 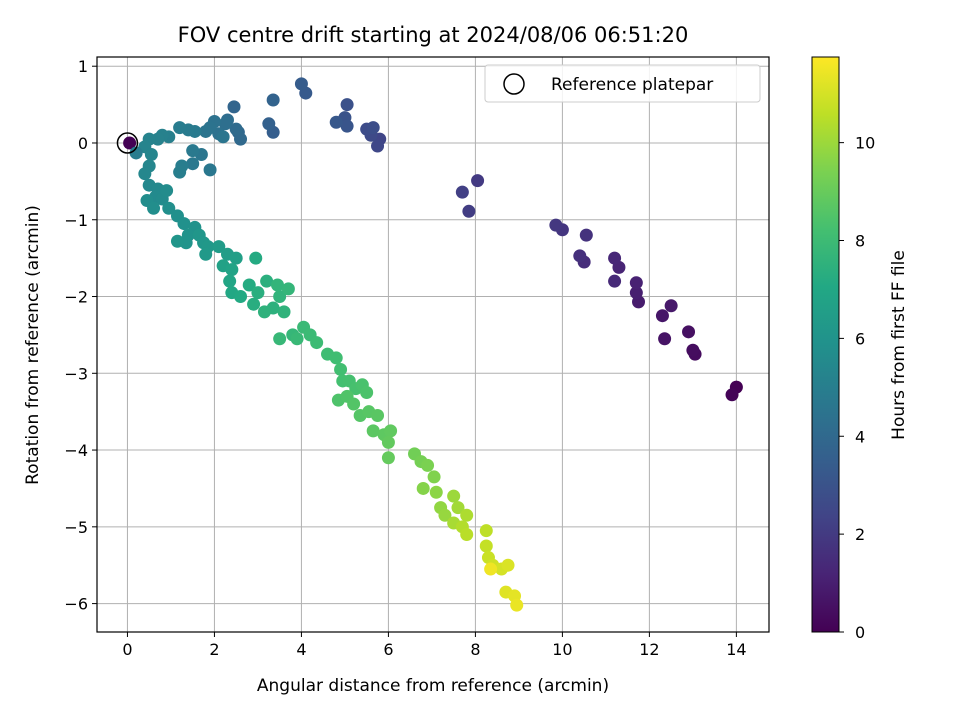 I want to click on y-tick-label: 1, so click(x=83, y=66).